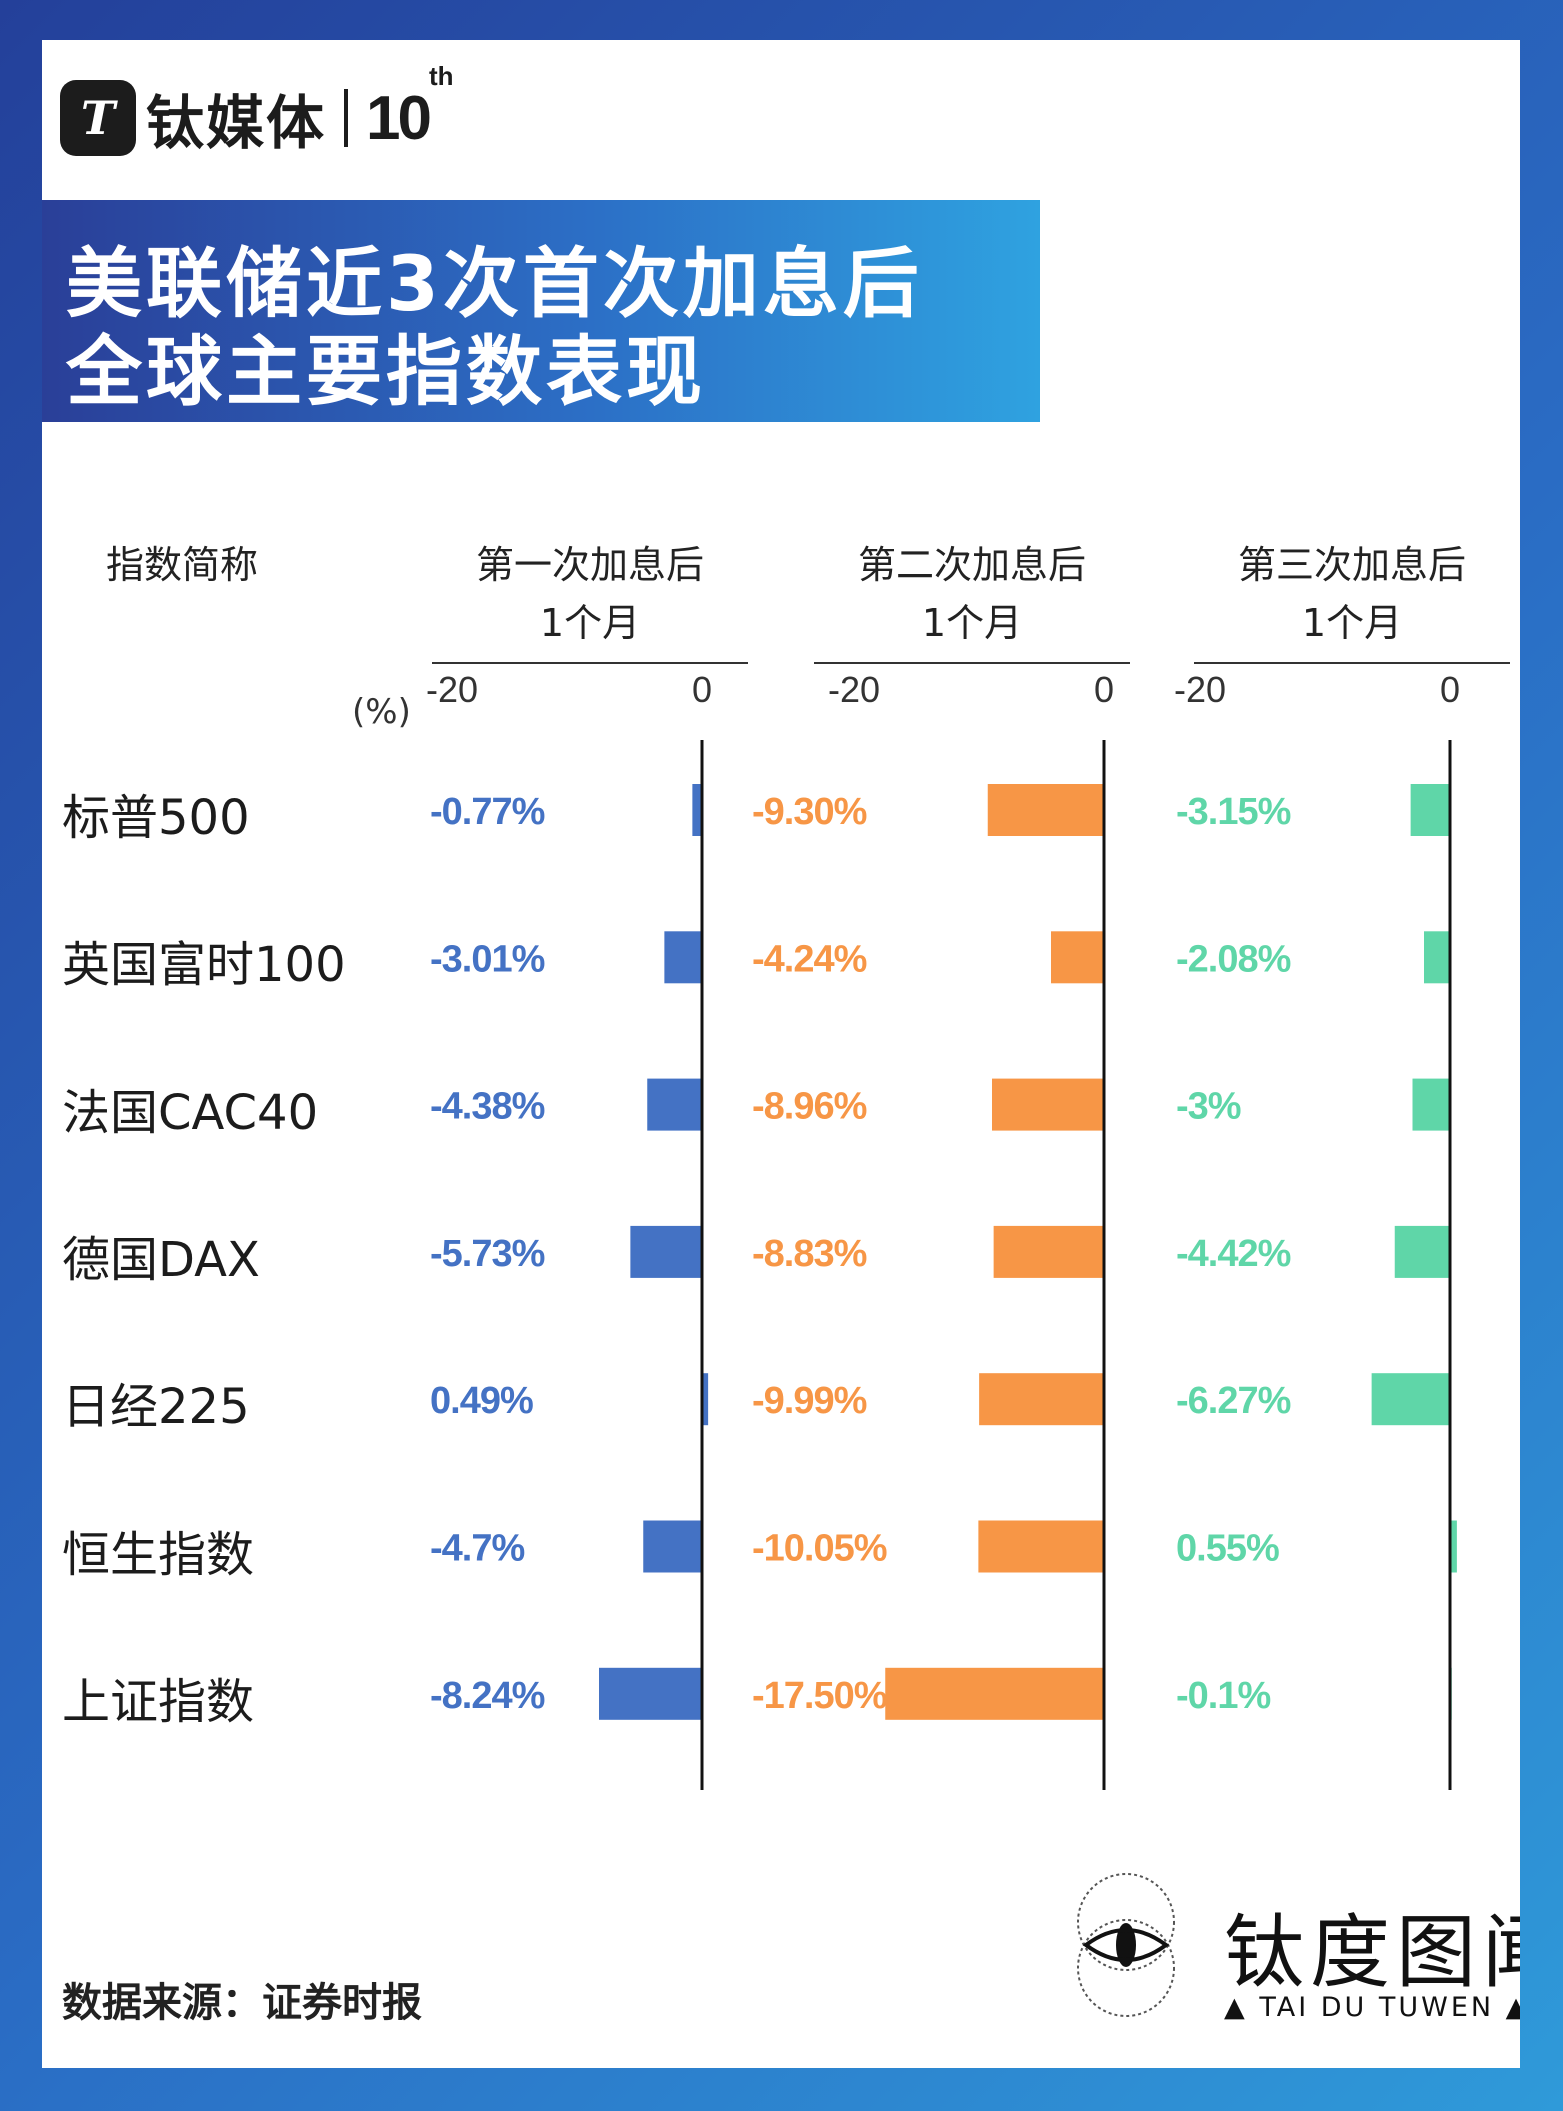  What do you see at coordinates (590, 663) in the screenshot?
I see `group-1-header-rule` at bounding box center [590, 663].